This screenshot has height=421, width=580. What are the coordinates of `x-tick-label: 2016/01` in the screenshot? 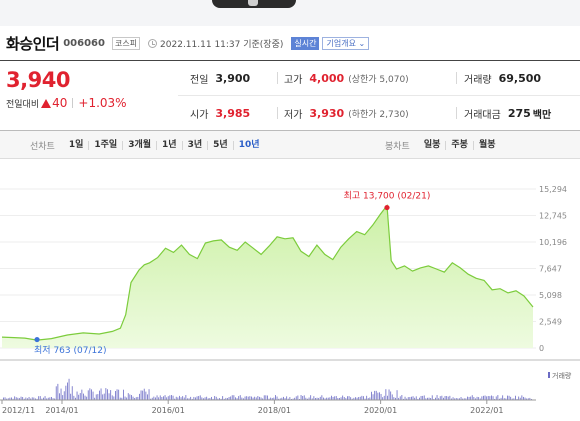 It's located at (168, 410).